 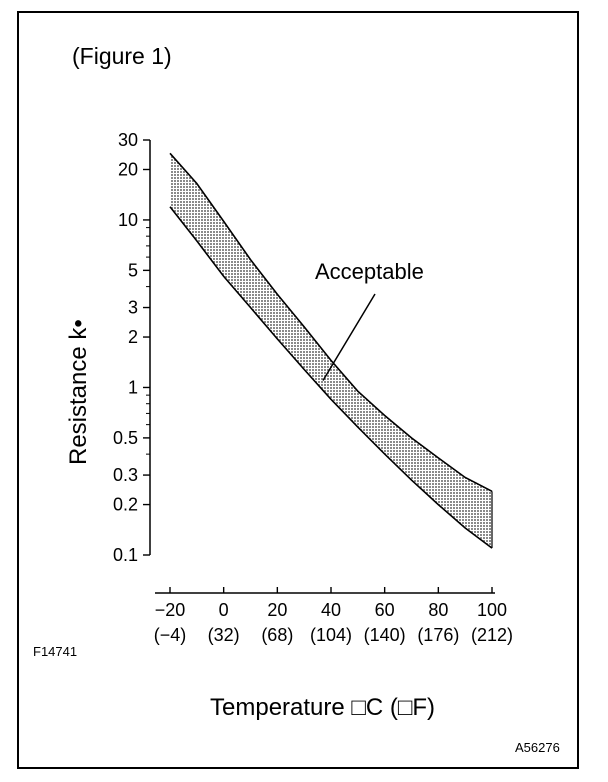 What do you see at coordinates (125, 475) in the screenshot?
I see `y-tick-label: 0.3` at bounding box center [125, 475].